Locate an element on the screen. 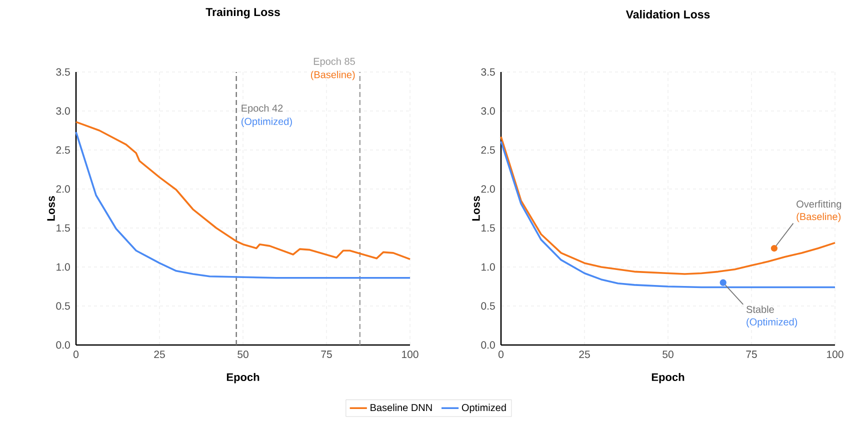 Image resolution: width=856 pixels, height=436 pixels. chart-title: Training Loss is located at coordinates (243, 13).